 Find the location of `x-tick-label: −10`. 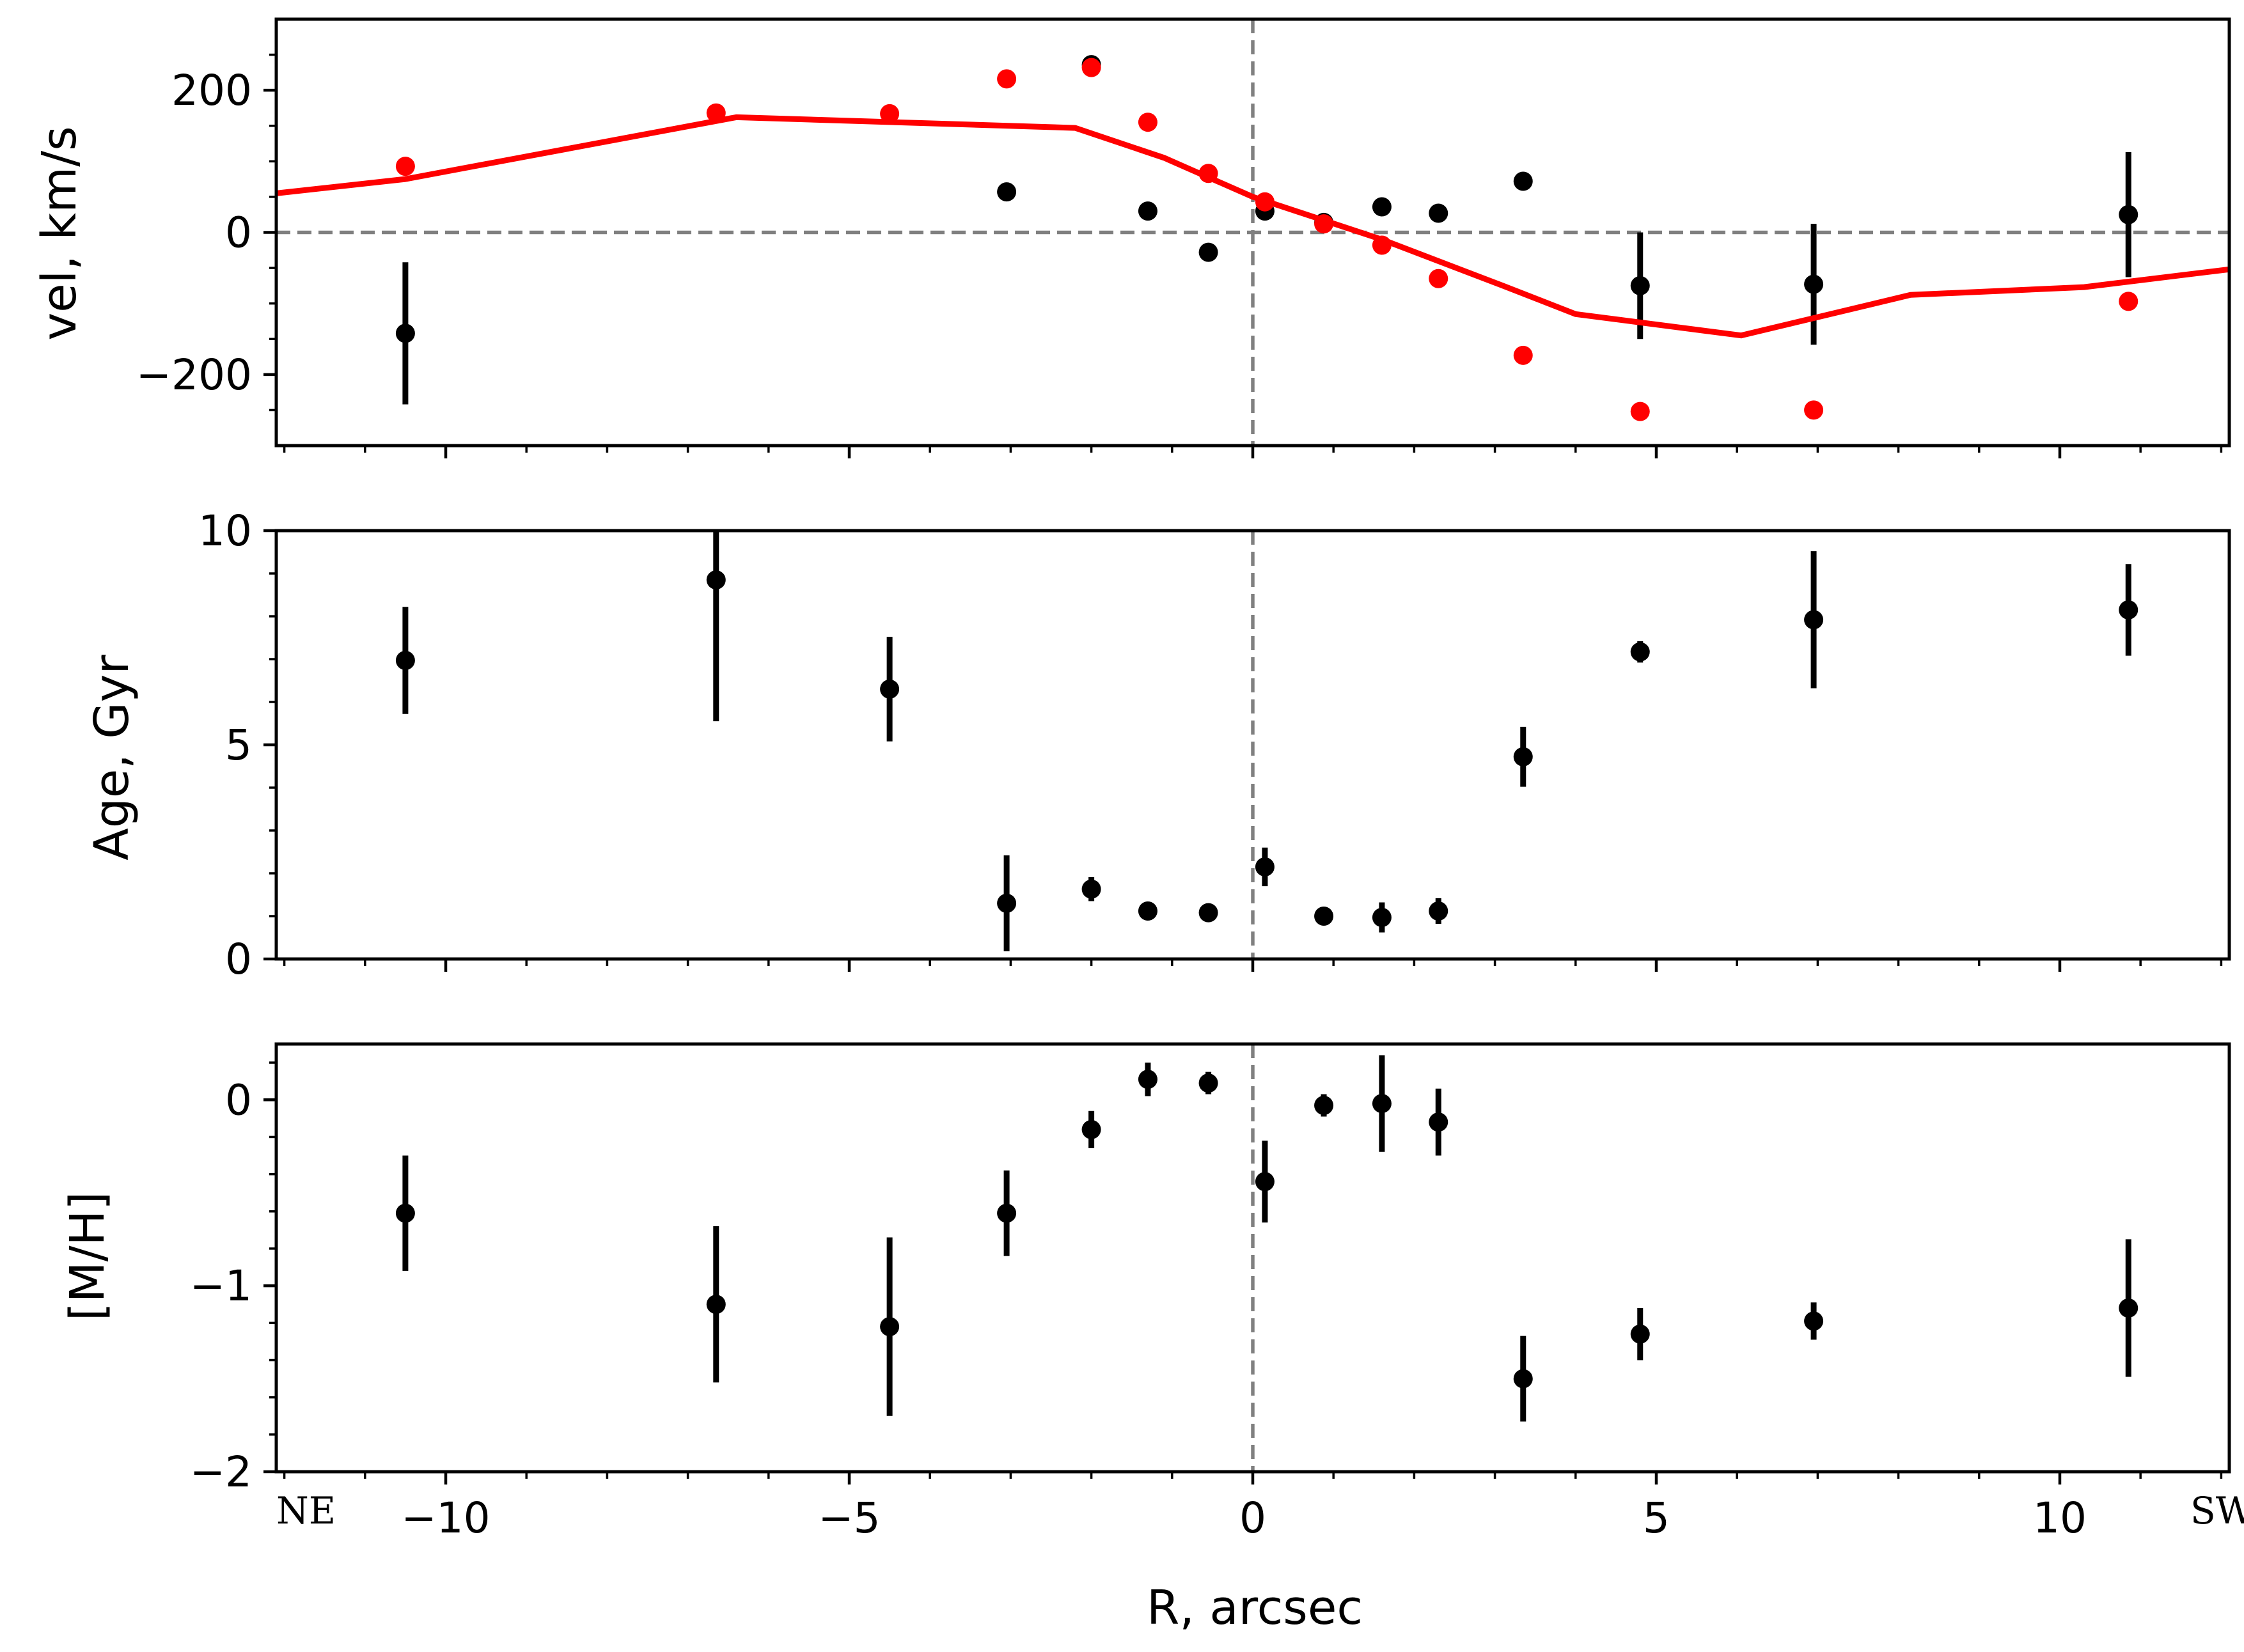

x-tick-label: −10 is located at coordinates (445, 1518).